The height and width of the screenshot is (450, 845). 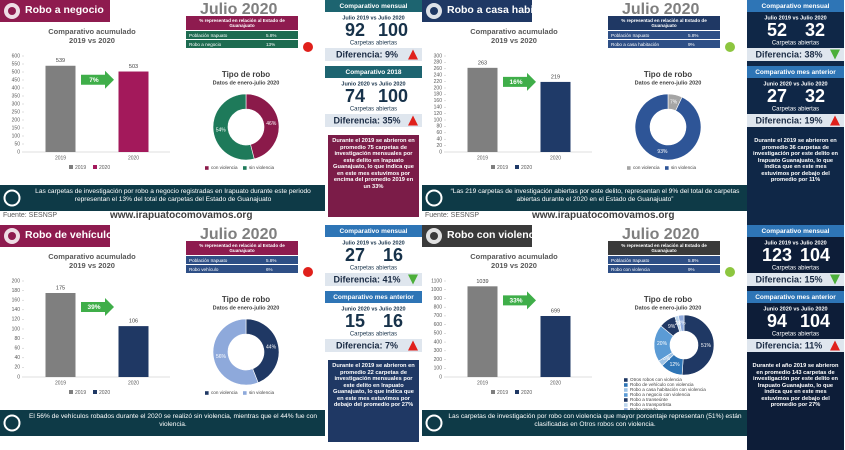 What do you see at coordinates (438, 114) in the screenshot?
I see `y-tick-label: 120` at bounding box center [438, 114].